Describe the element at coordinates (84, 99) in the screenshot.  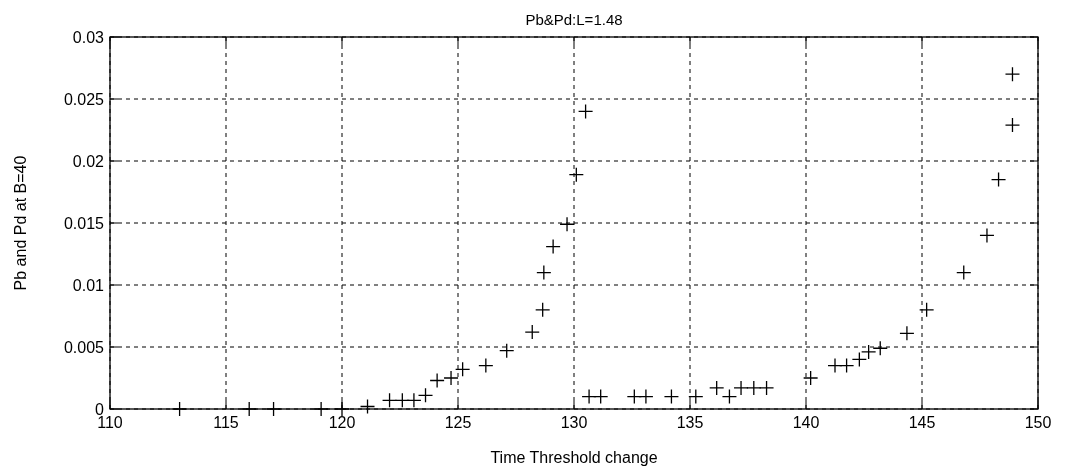
I see `y-tick-label: 0.025` at that location.